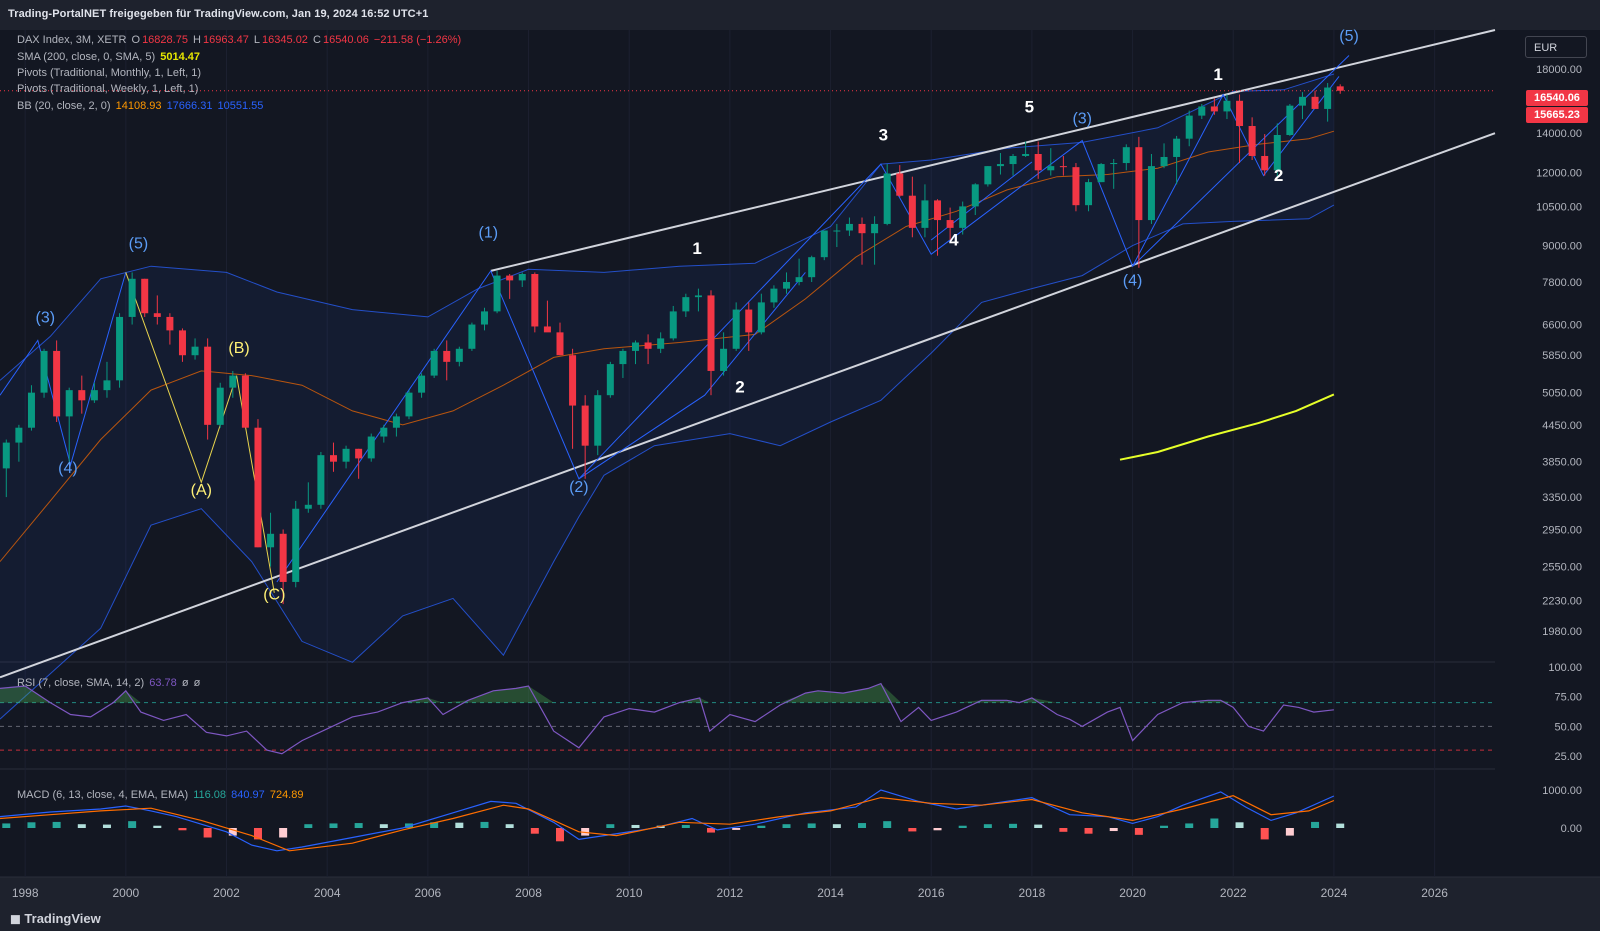 This screenshot has width=1600, height=931. What do you see at coordinates (1562, 356) in the screenshot?
I see `y-tick-label: 5850.00` at bounding box center [1562, 356].